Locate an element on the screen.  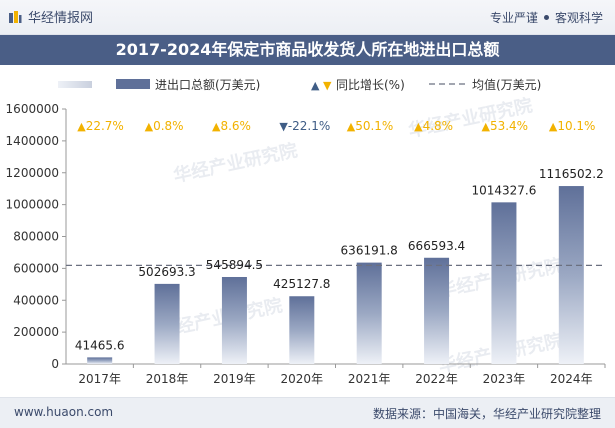
growth-label: 53.4% is located at coordinates (509, 126).